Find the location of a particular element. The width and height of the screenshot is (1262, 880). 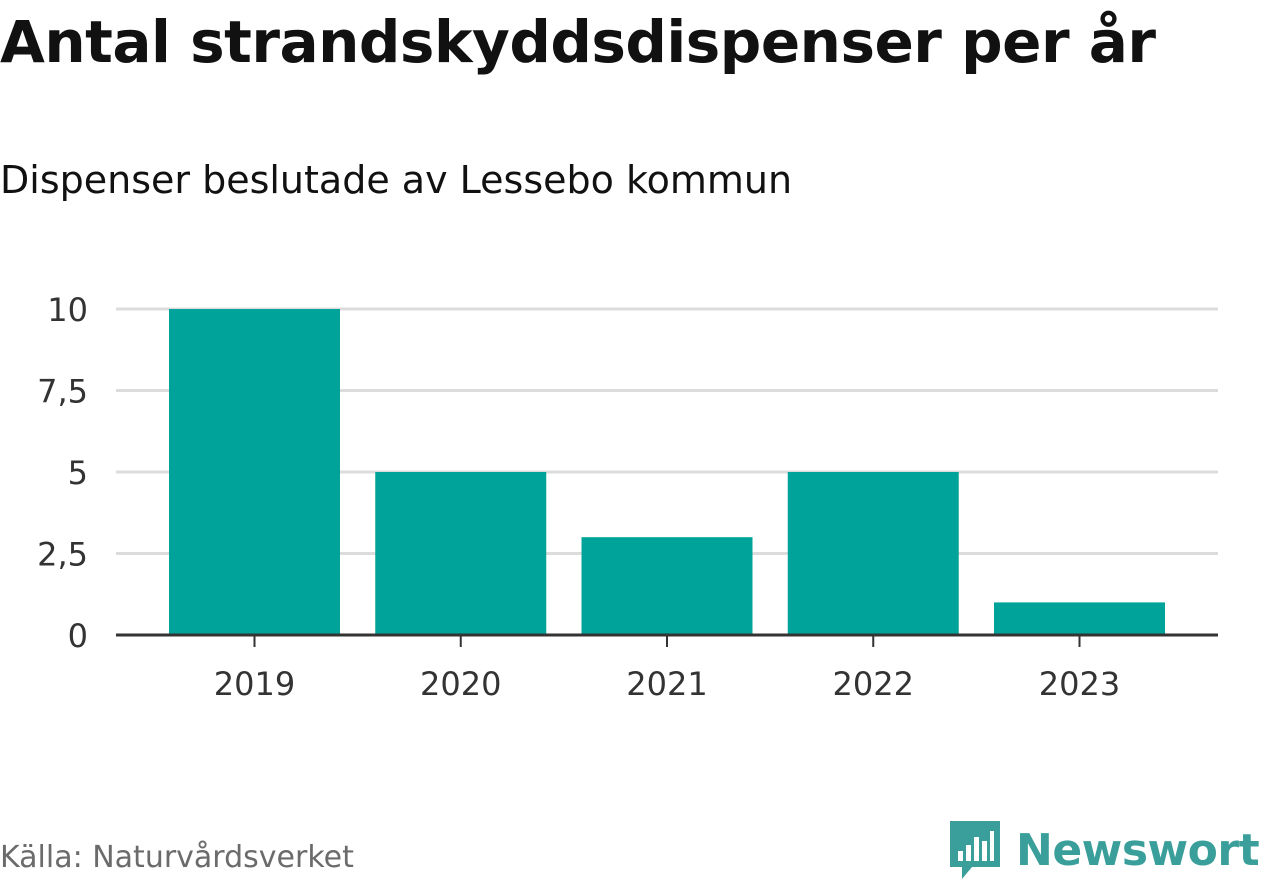

bar-2019 is located at coordinates (254, 472).